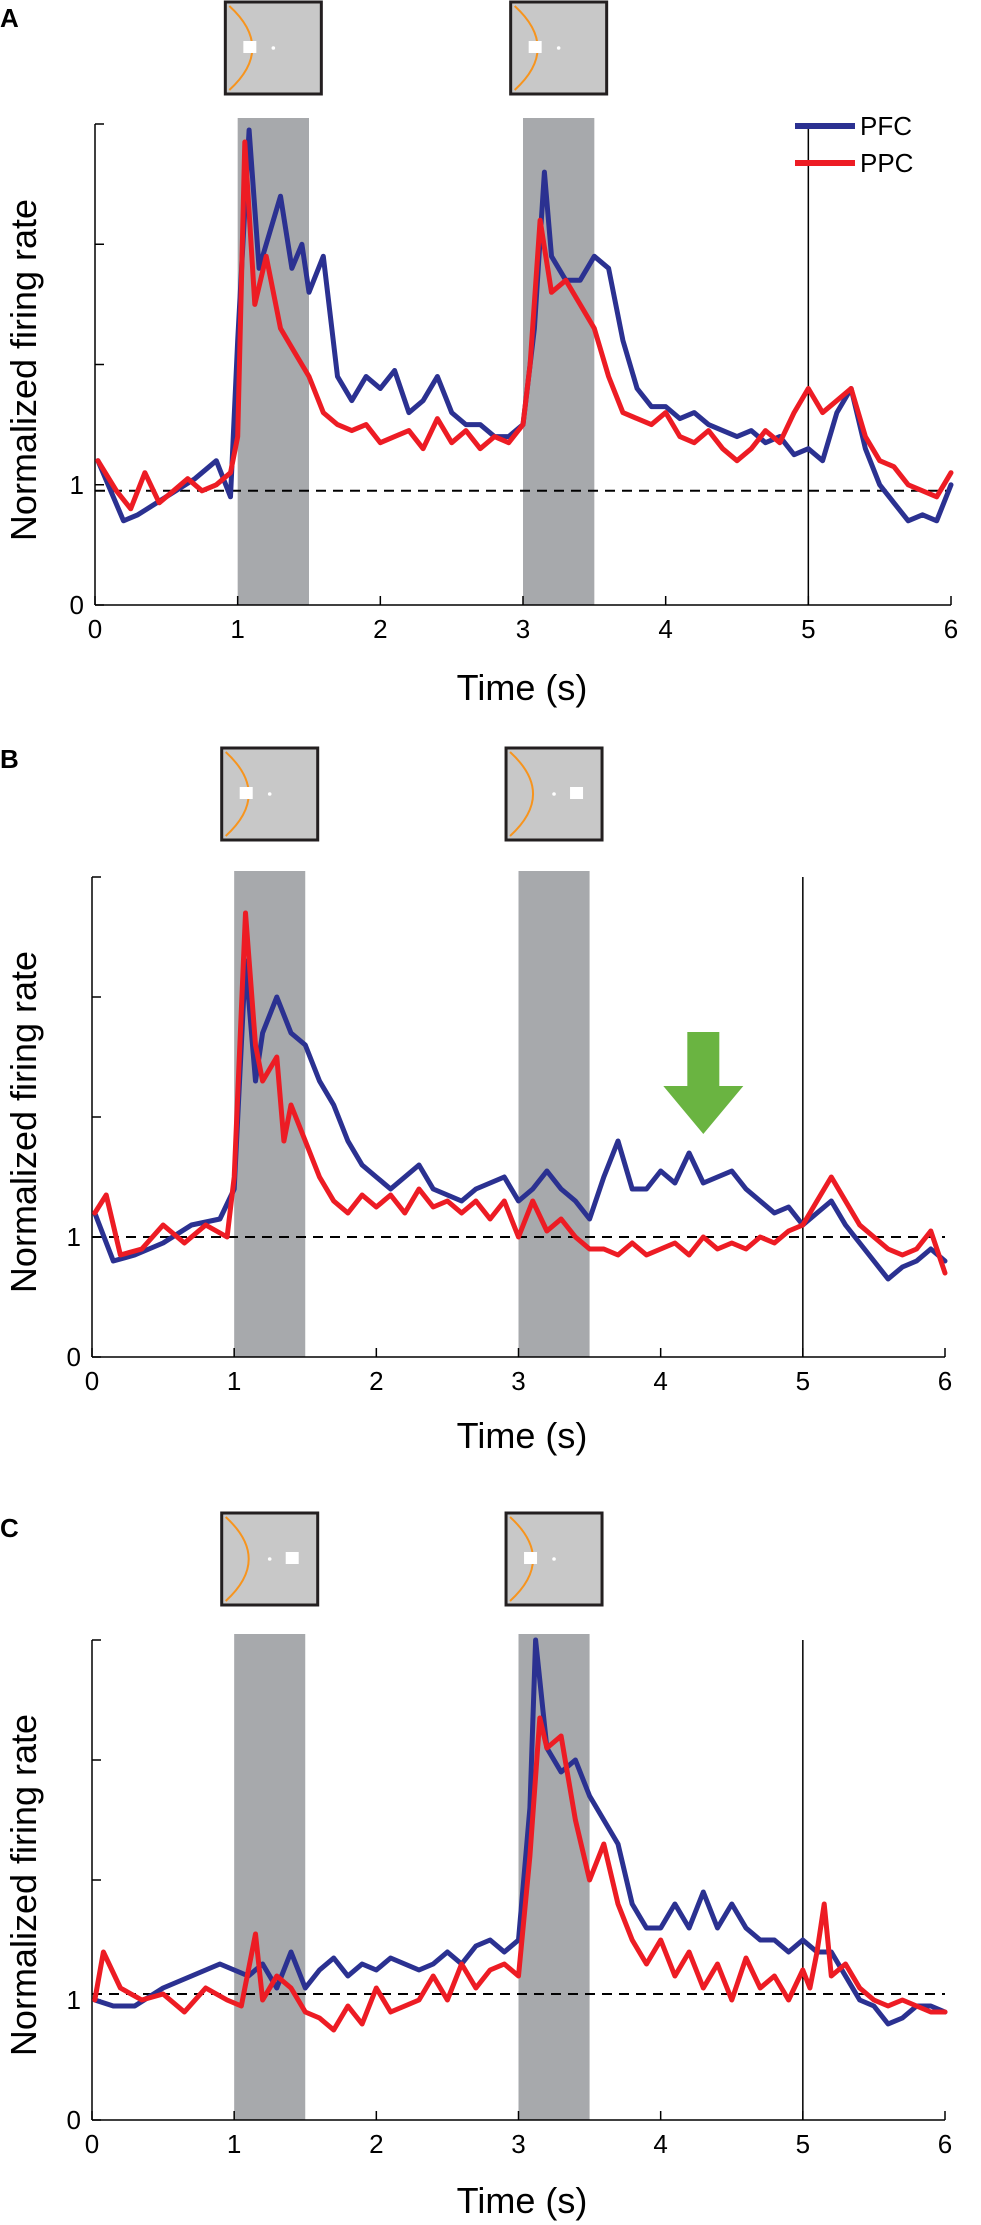 The image size is (981, 2225). I want to click on panel-letter-c: C, so click(9, 1528).